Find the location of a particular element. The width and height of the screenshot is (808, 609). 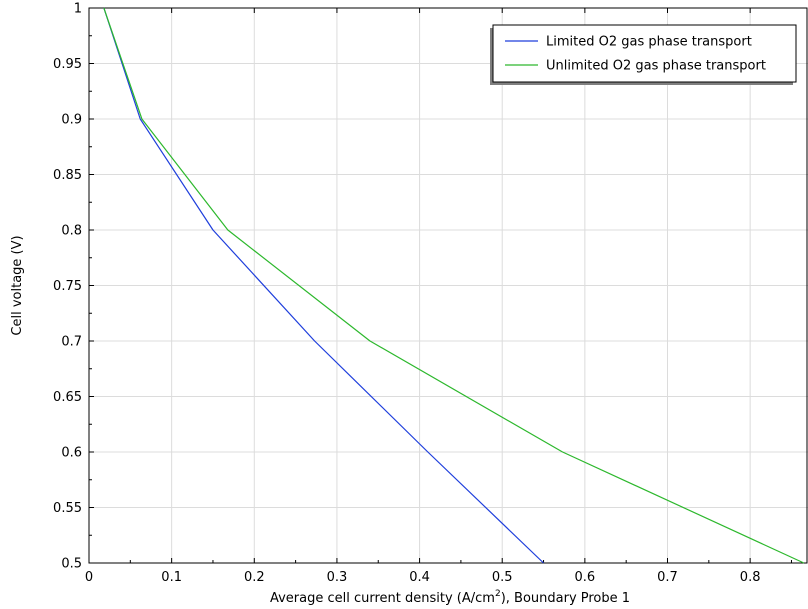

legend-item: Limited O2 gas phase transport is located at coordinates (628, 42).